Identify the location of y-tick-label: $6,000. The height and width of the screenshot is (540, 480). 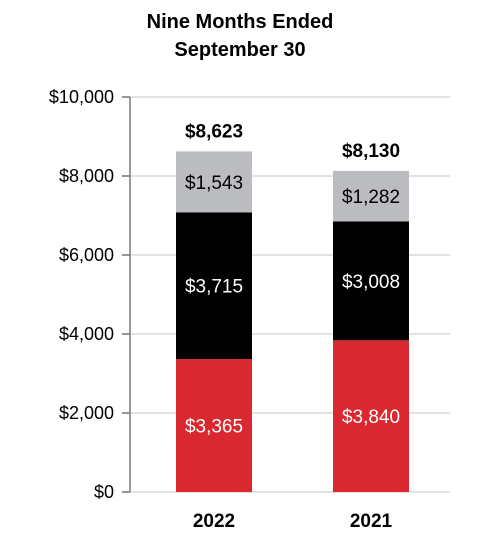
(86, 255).